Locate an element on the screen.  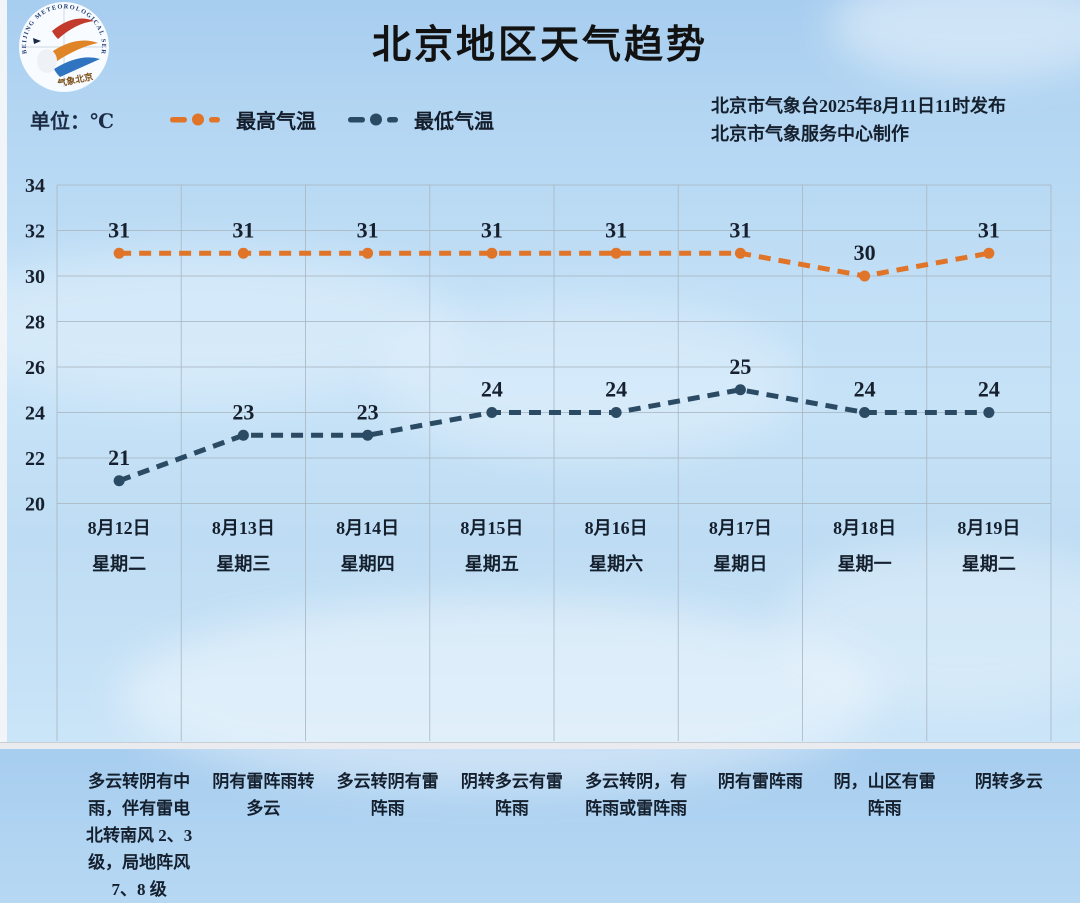
min-temp-value-label: 21 is located at coordinates (119, 457).